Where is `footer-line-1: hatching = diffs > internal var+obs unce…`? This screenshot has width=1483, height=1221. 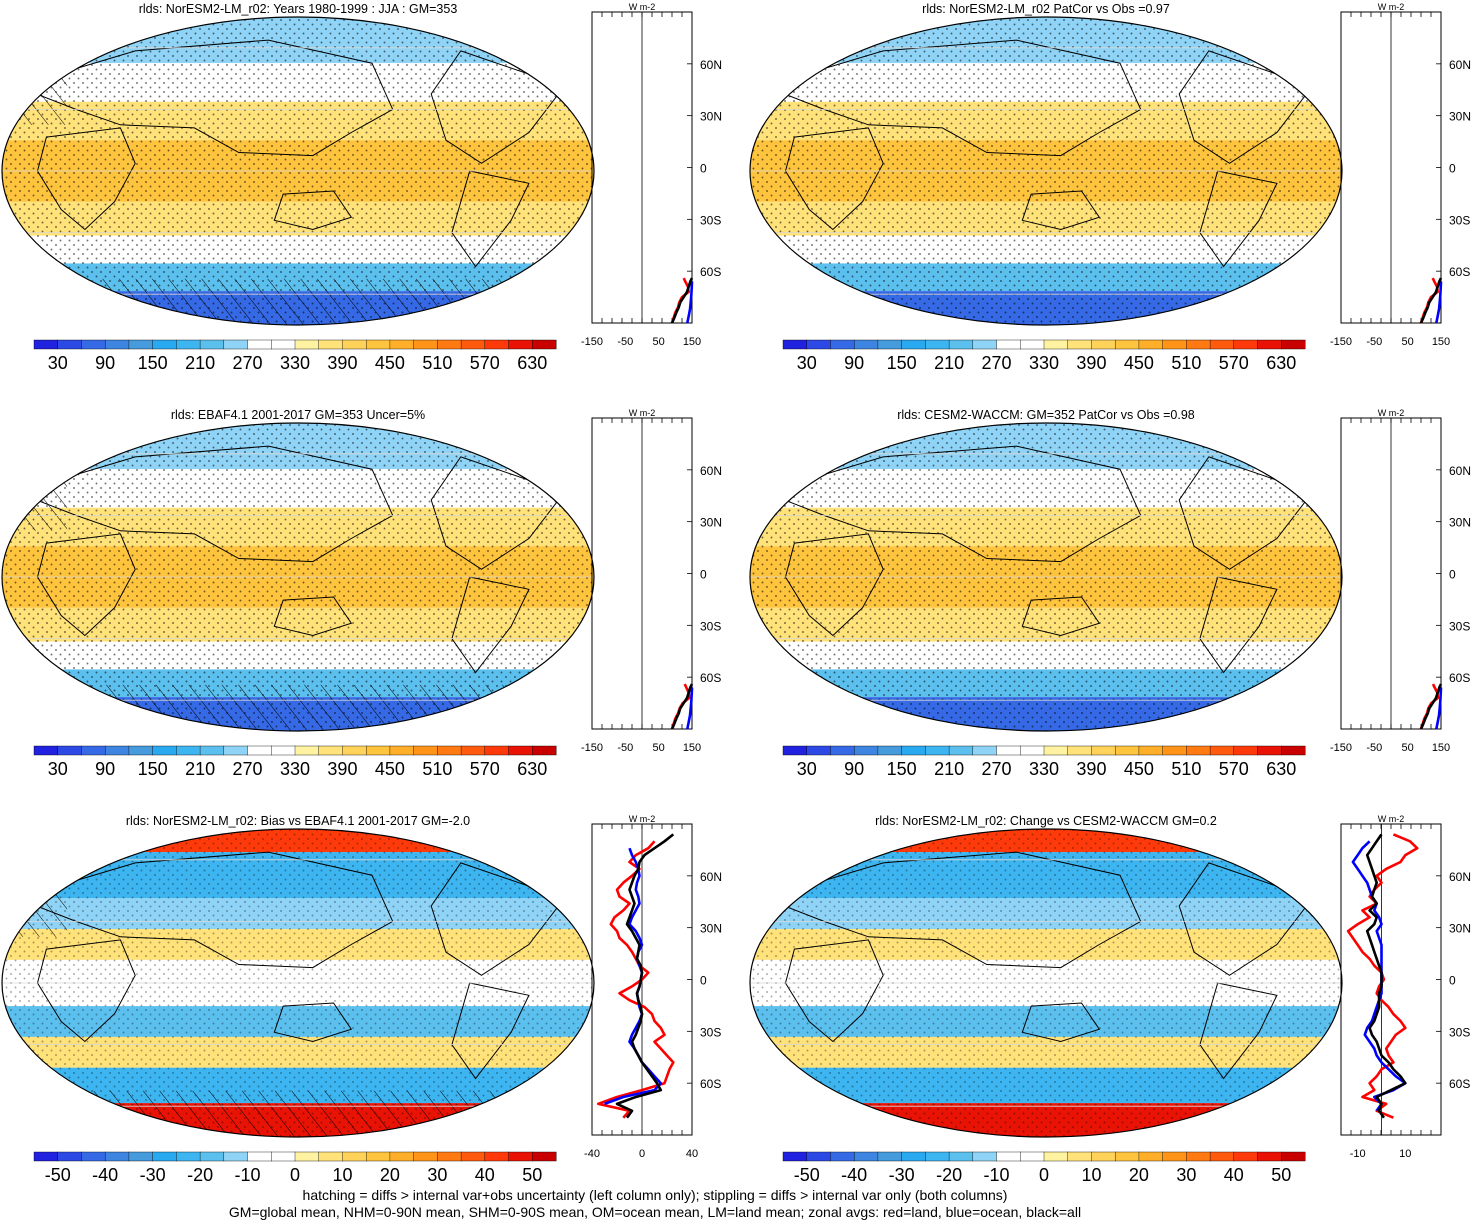 footer-line-1: hatching = diffs > internal var+obs unce… is located at coordinates (655, 1195).